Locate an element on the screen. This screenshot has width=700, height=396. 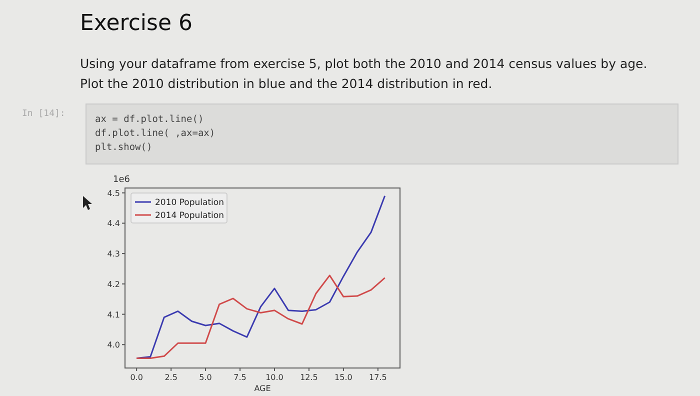
x-tick-label: 5.0 is located at coordinates (205, 377).